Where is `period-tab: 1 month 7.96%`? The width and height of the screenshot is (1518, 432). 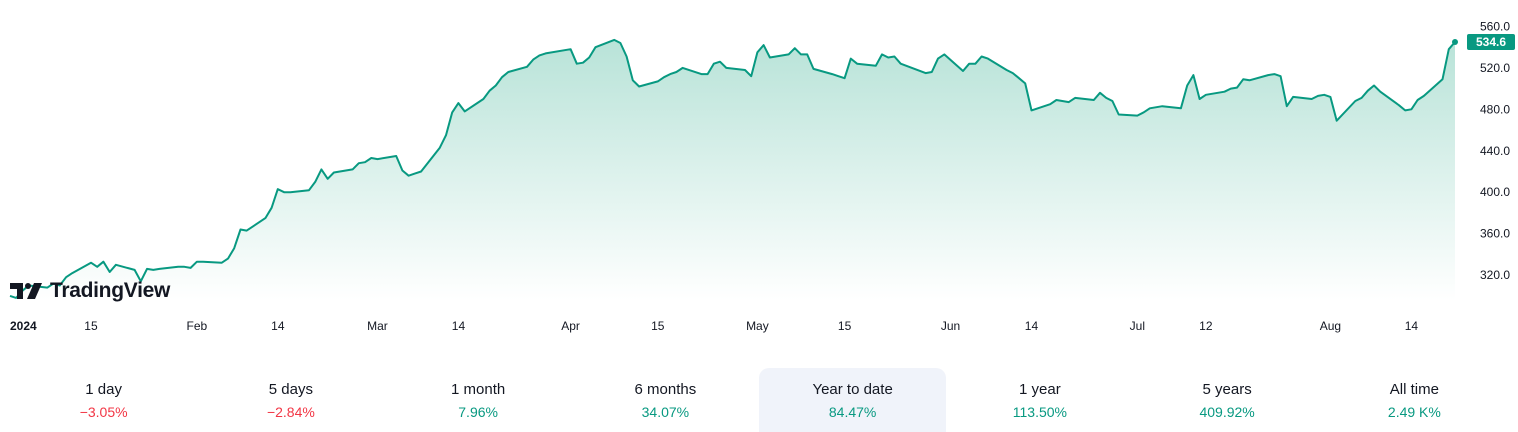
period-tab: 1 month 7.96% is located at coordinates (478, 400).